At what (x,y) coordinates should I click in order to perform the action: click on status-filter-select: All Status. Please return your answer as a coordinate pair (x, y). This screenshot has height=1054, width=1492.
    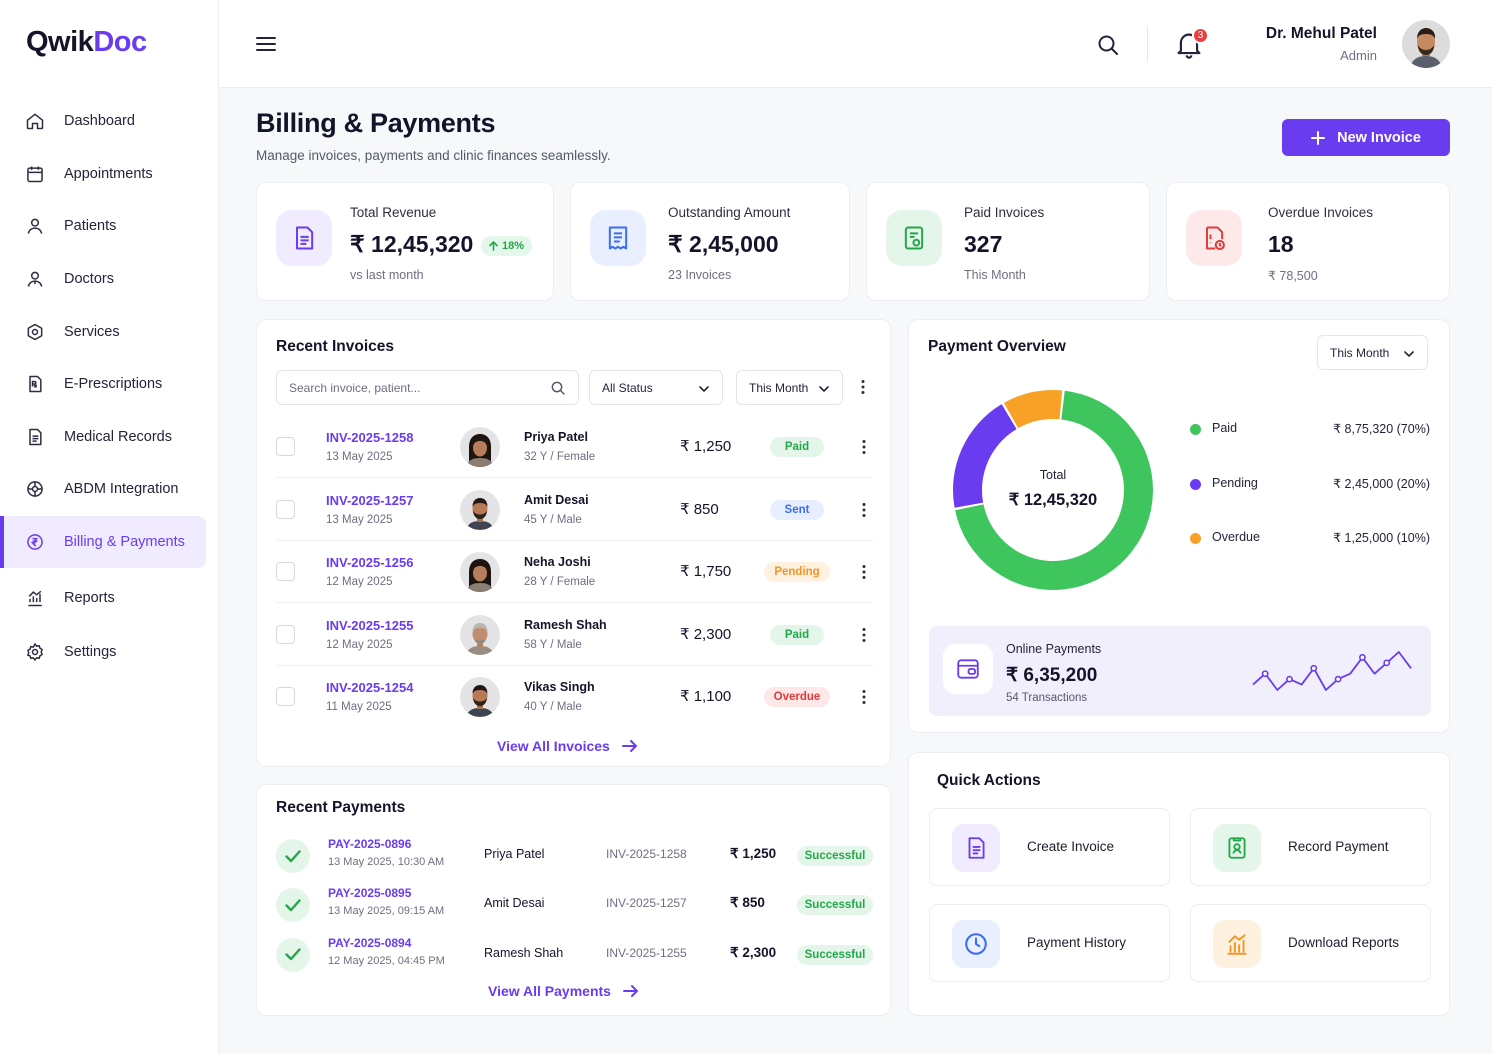
    Looking at the image, I should click on (656, 387).